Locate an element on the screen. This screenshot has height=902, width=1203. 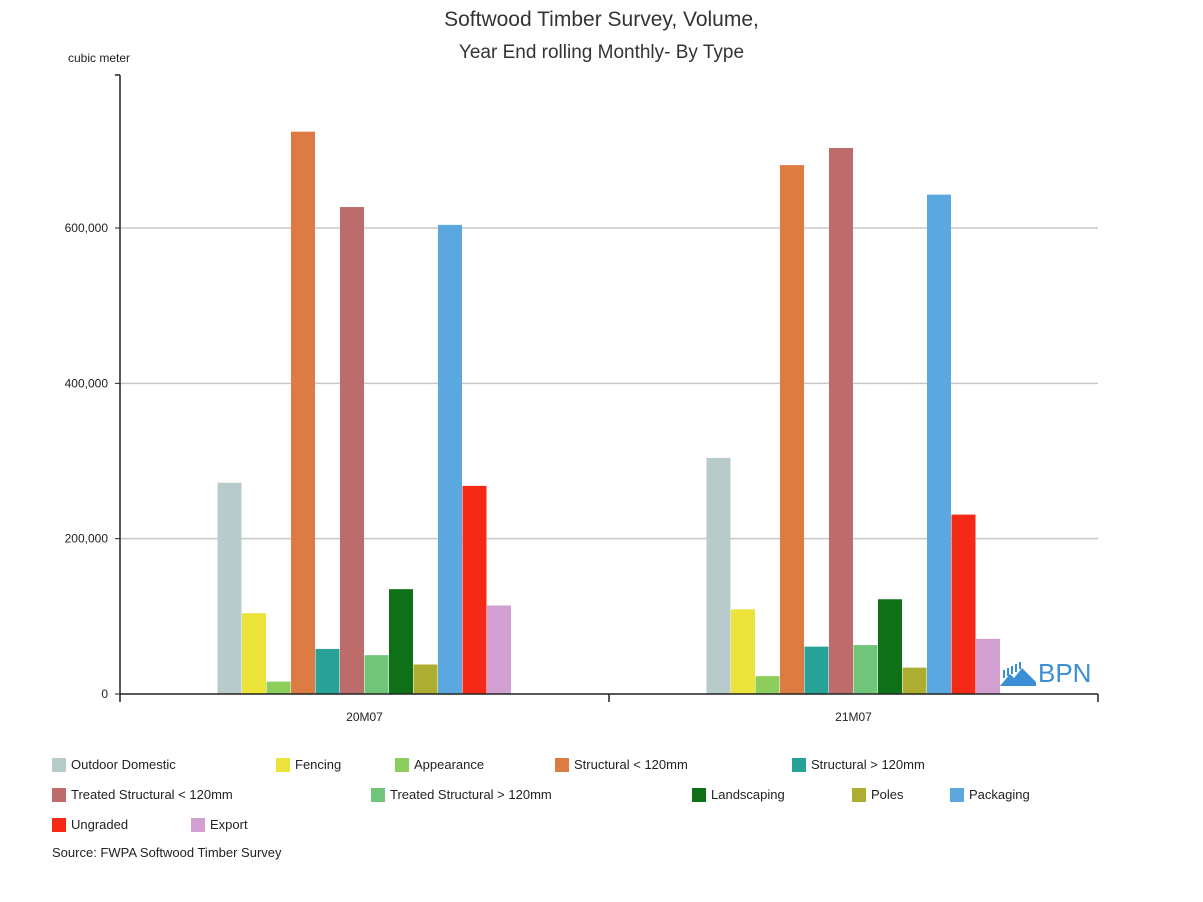
y-axis-label: cubic meter is located at coordinates (99, 58).